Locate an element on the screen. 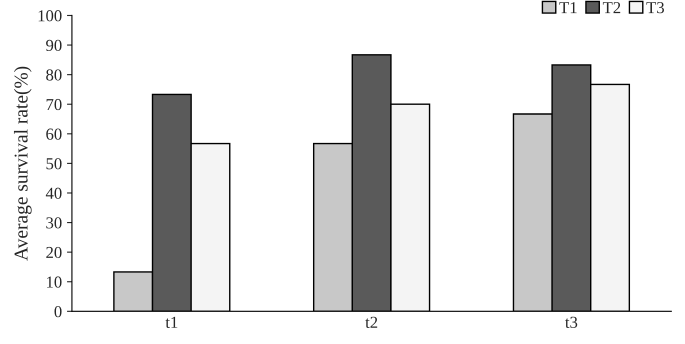  y-tick-label: 90 is located at coordinates (54, 46).